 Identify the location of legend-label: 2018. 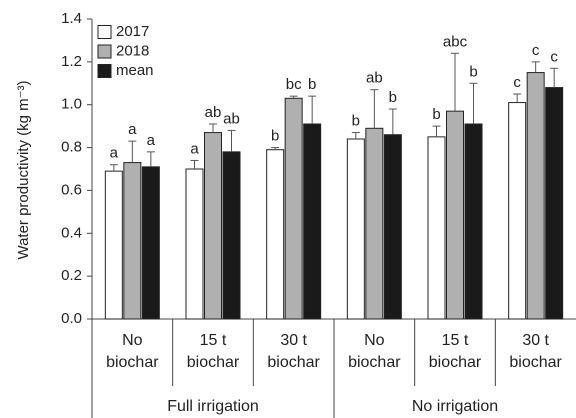
(132, 50).